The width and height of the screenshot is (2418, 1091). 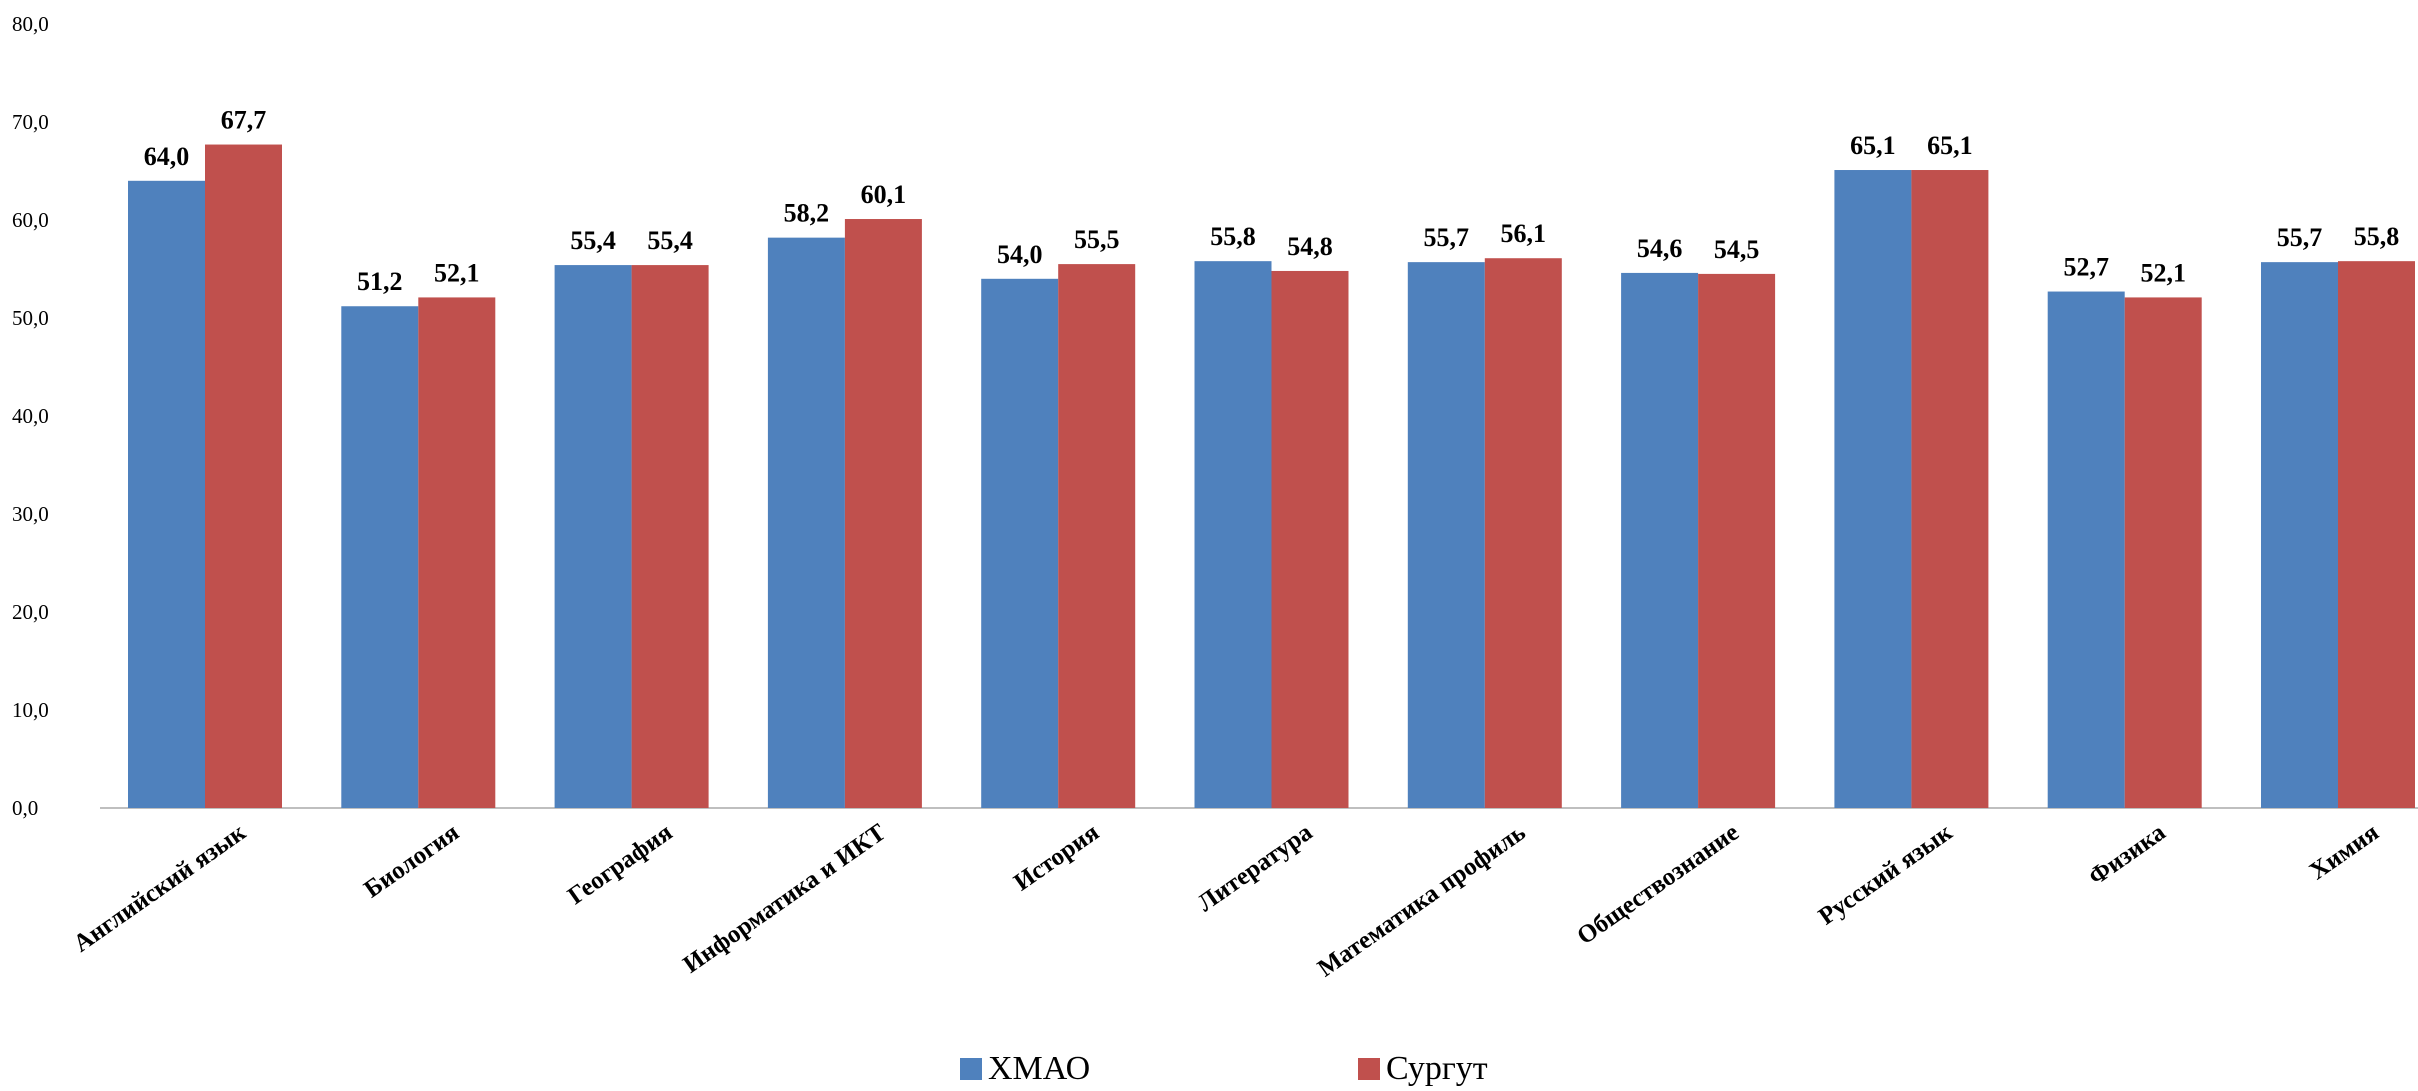 What do you see at coordinates (620, 864) in the screenshot?
I see `category-label: География` at bounding box center [620, 864].